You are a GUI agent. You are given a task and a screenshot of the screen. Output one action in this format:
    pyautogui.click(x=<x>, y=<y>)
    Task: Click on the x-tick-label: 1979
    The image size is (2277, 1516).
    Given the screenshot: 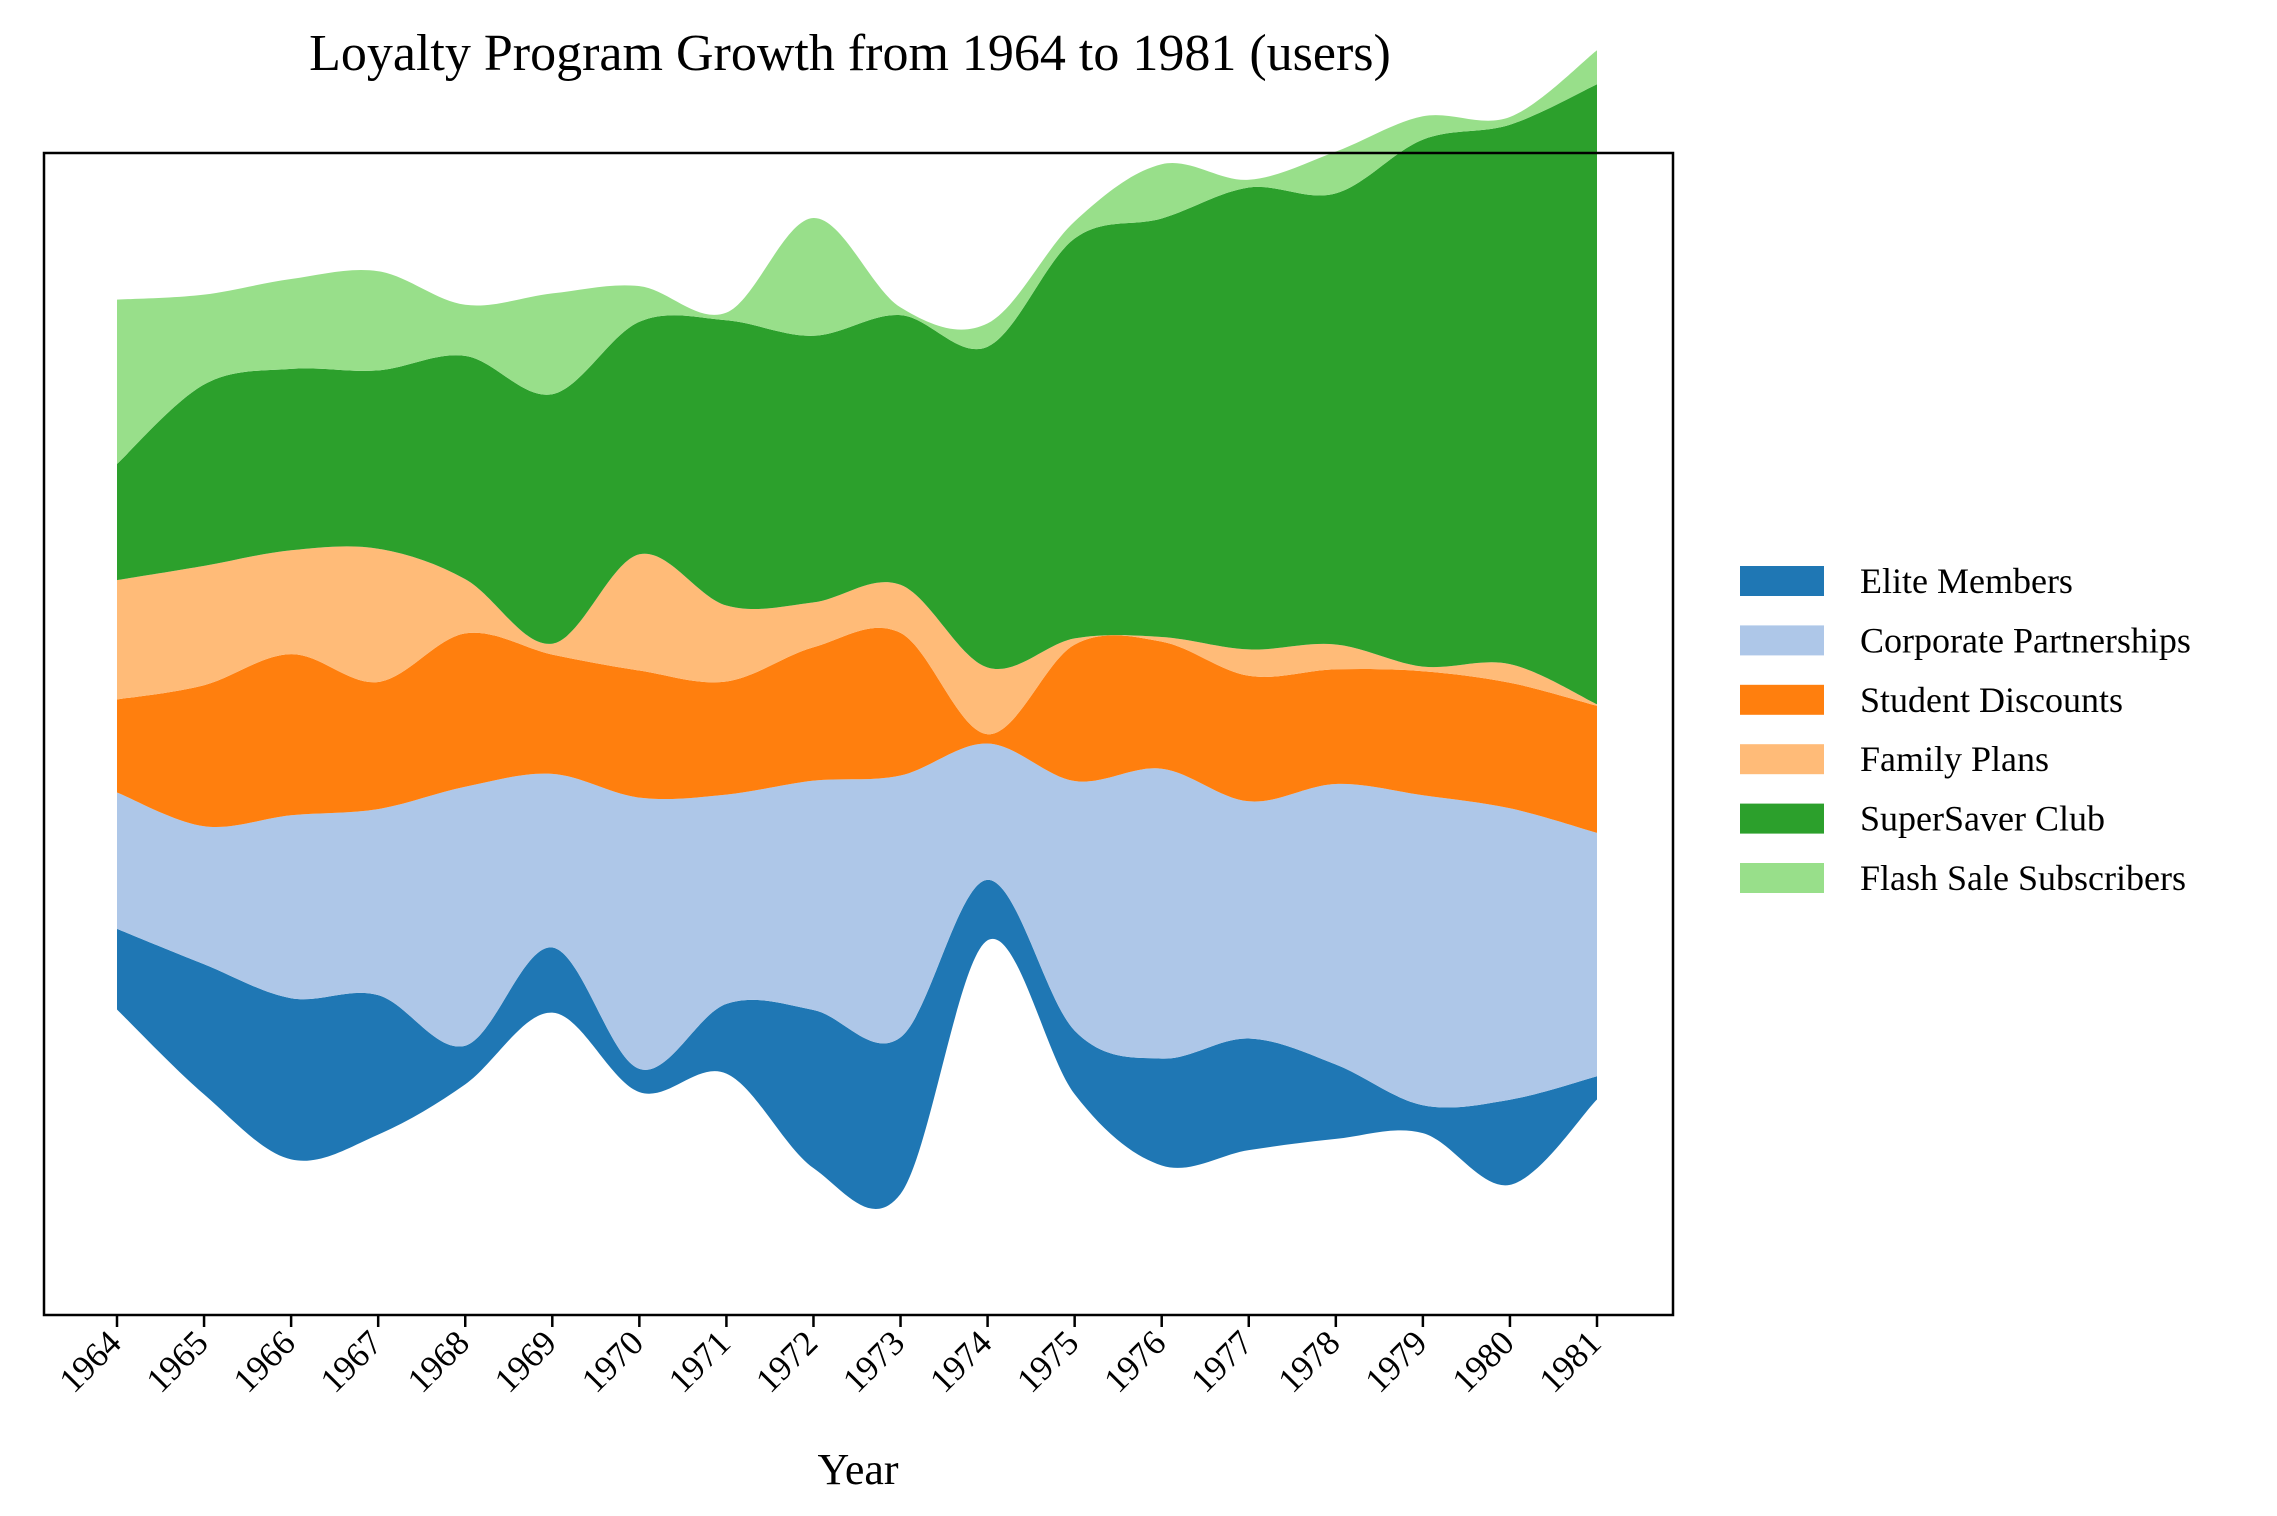 What is the action you would take?
    pyautogui.click(x=1395, y=1361)
    